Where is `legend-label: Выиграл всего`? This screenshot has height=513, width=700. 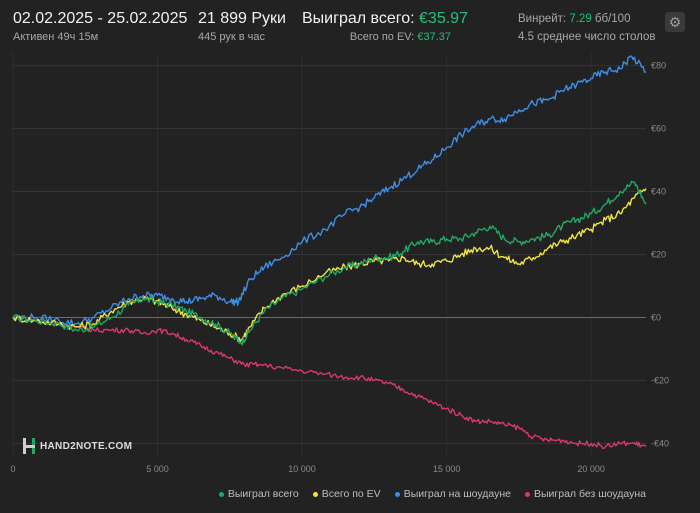
legend-label: Выиграл всего is located at coordinates (263, 494).